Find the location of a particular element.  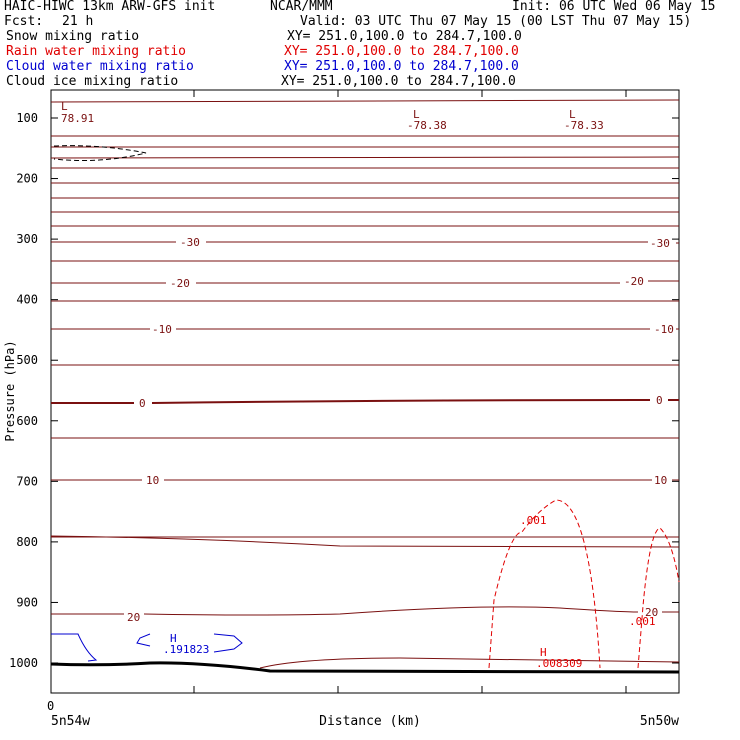

x-end-label: 5n50w is located at coordinates (659, 721).